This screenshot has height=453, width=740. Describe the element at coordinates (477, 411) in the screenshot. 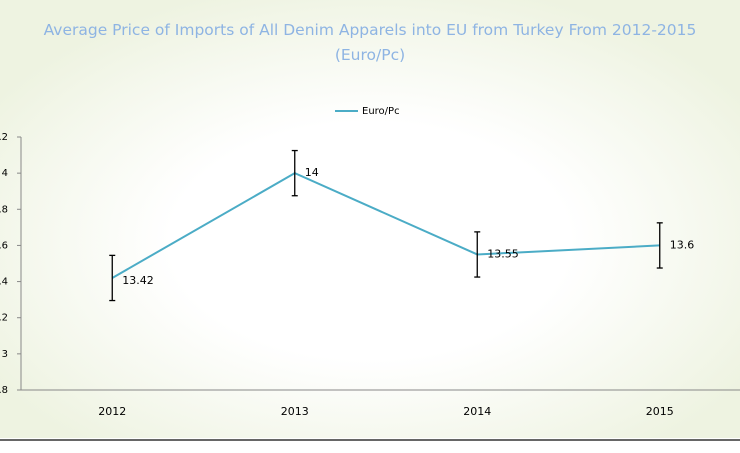

I see `x-tick-label: 2014` at that location.